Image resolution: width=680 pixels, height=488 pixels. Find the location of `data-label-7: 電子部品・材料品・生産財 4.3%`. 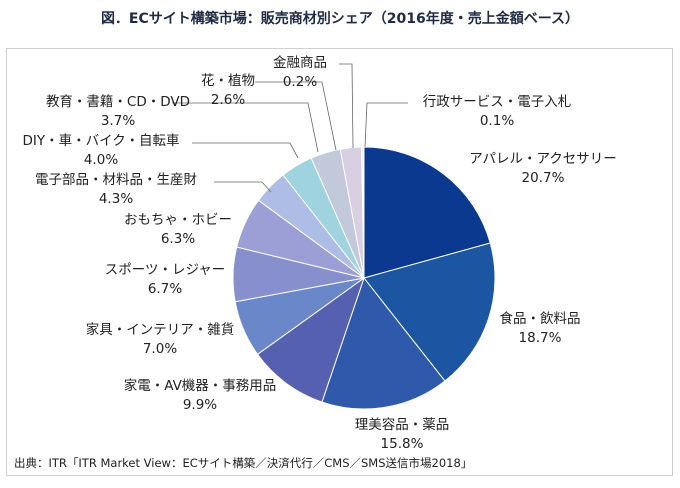

data-label-7: 電子部品・材料品・生産財 4.3% is located at coordinates (116, 190).